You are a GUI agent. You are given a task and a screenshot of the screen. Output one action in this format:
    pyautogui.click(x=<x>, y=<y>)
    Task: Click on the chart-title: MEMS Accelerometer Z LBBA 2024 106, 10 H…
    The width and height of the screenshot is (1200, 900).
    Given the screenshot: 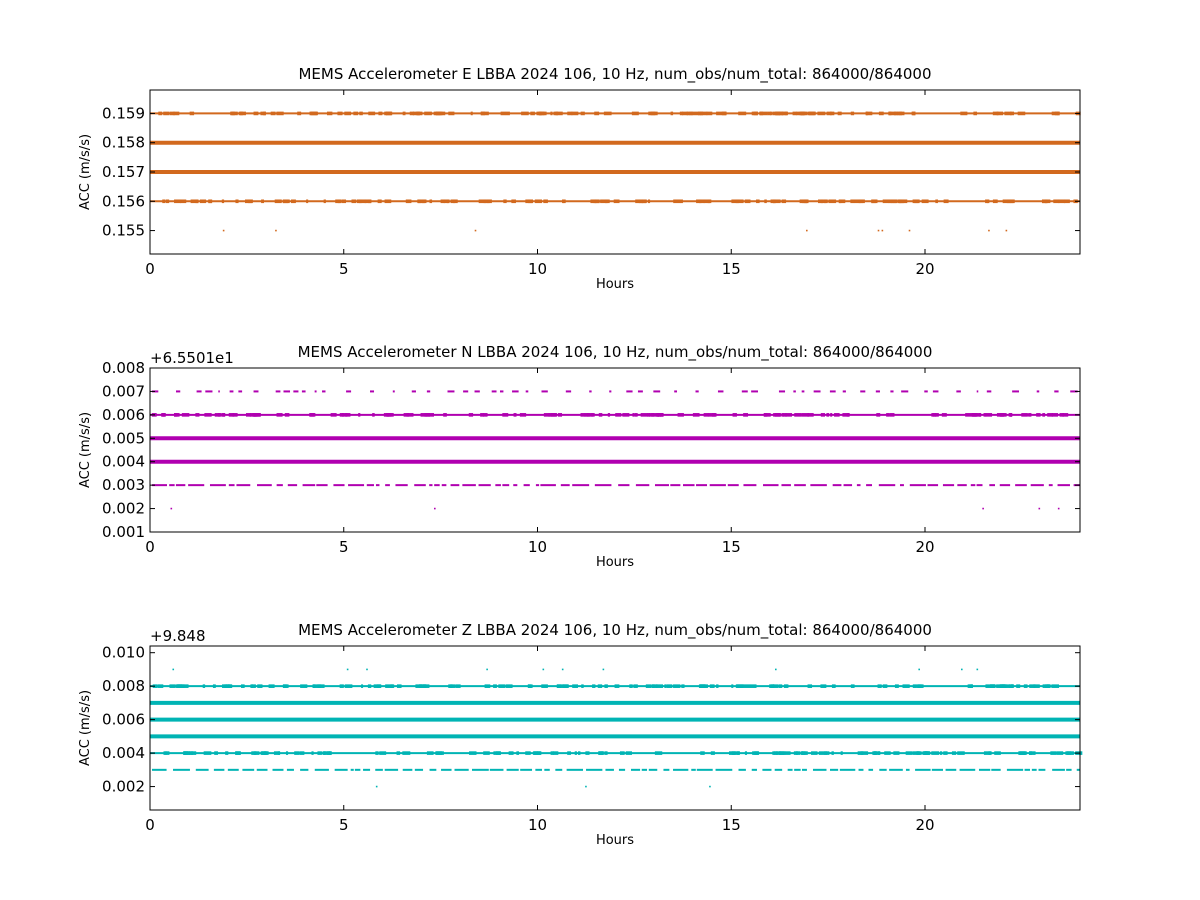 What is the action you would take?
    pyautogui.click(x=615, y=630)
    